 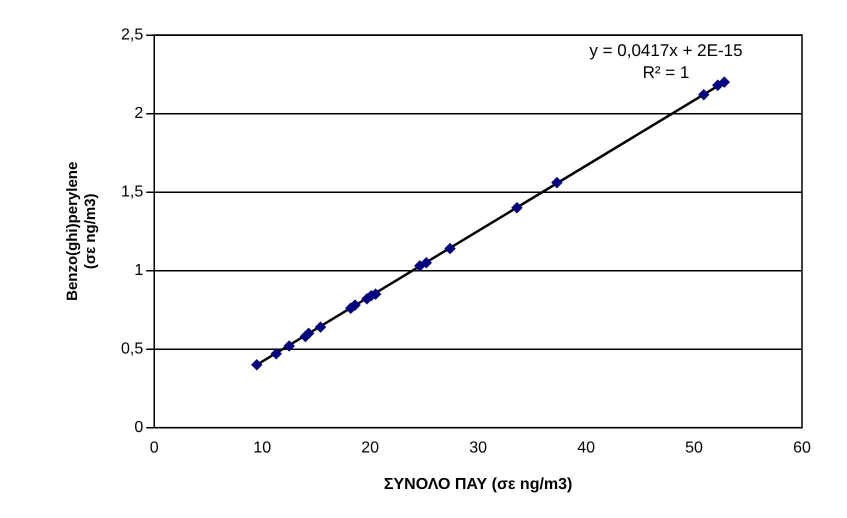 What do you see at coordinates (694, 448) in the screenshot?
I see `x-tick-label: 50` at bounding box center [694, 448].